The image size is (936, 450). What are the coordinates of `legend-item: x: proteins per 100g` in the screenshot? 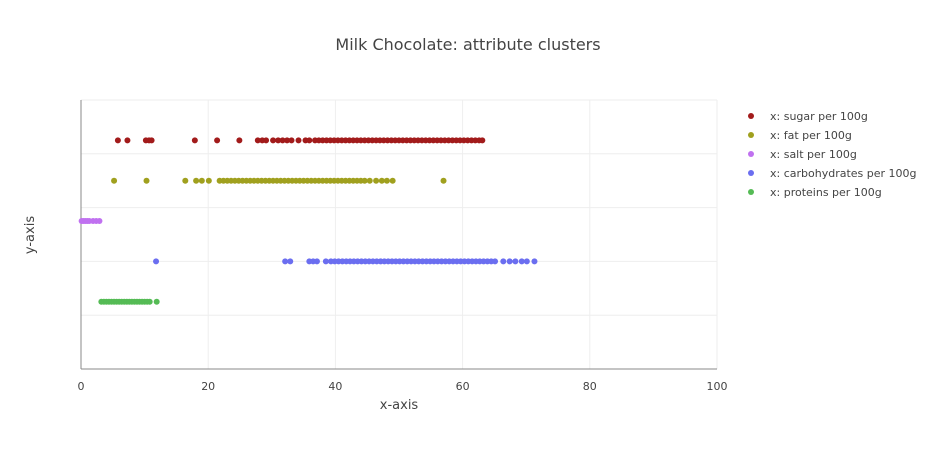 It's located at (815, 192).